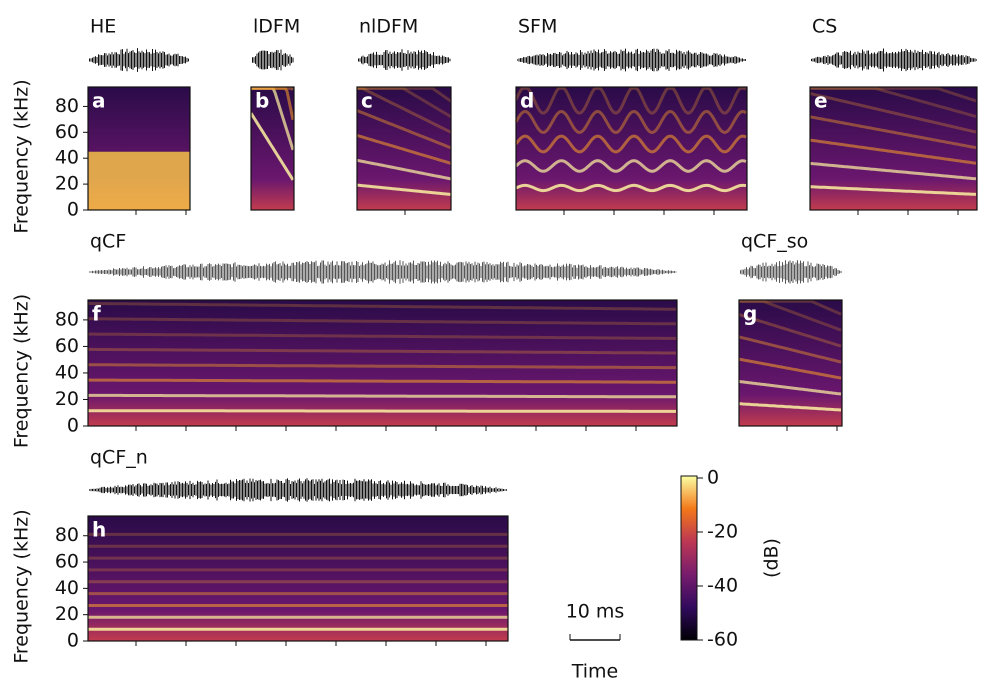 The height and width of the screenshot is (683, 987). Describe the element at coordinates (774, 242) in the screenshot. I see `panel-title: qCF_so` at that location.